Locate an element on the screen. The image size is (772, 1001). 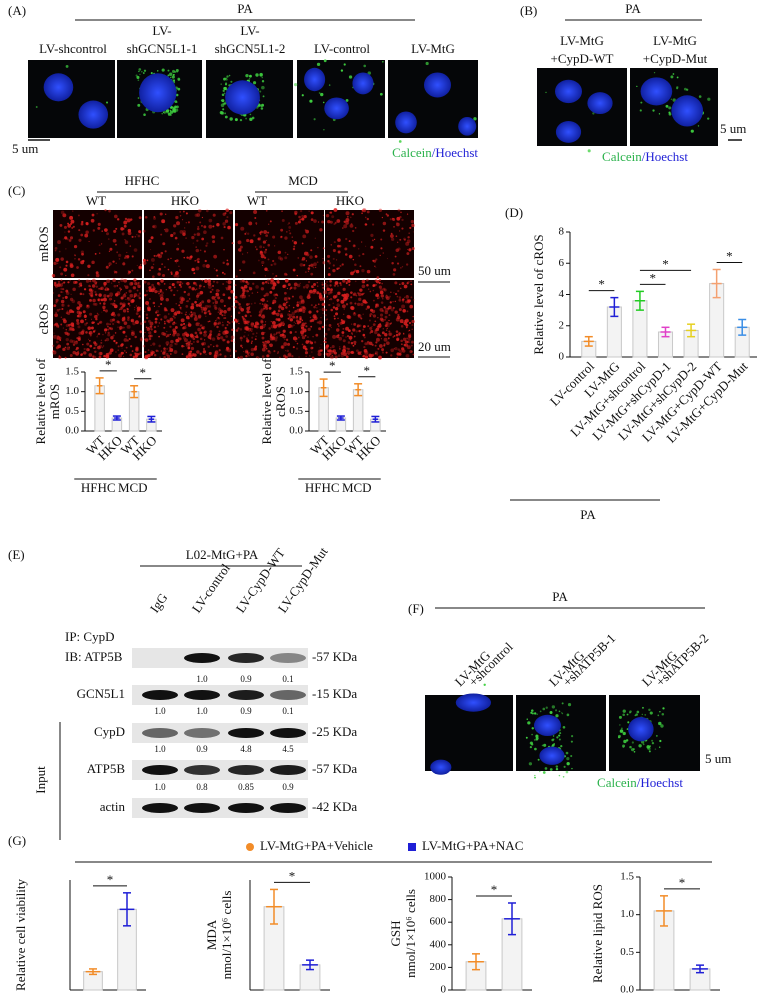
y-tick-label: 1.0 is located at coordinates (296, 391).